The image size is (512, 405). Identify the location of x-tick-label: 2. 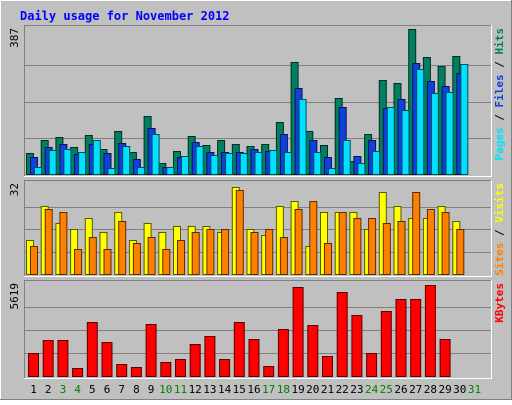
(48, 389).